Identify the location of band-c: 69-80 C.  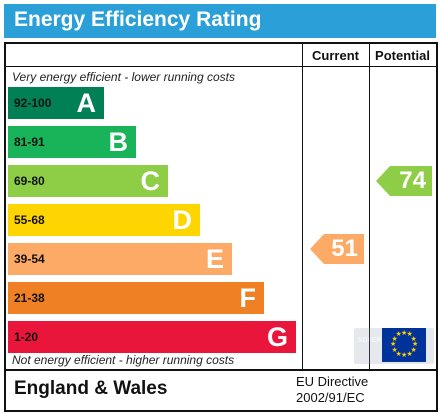
(88, 181).